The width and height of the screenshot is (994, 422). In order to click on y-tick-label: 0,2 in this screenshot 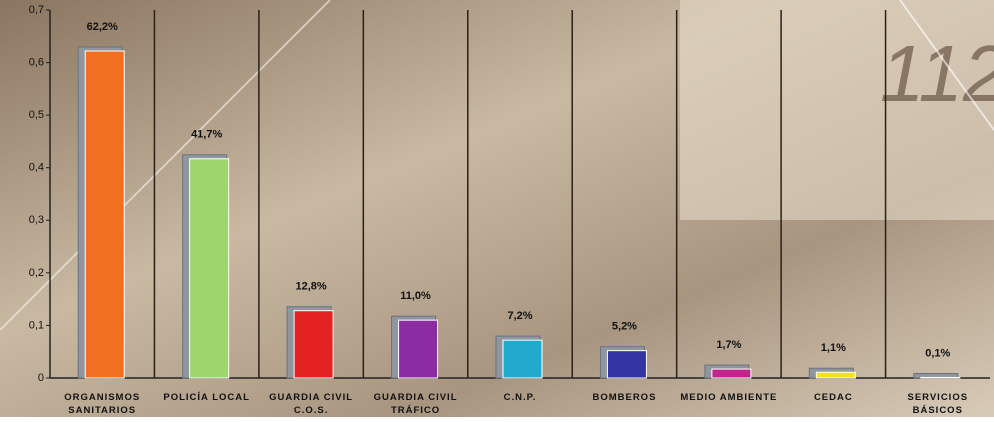, I will do `click(36, 273)`.